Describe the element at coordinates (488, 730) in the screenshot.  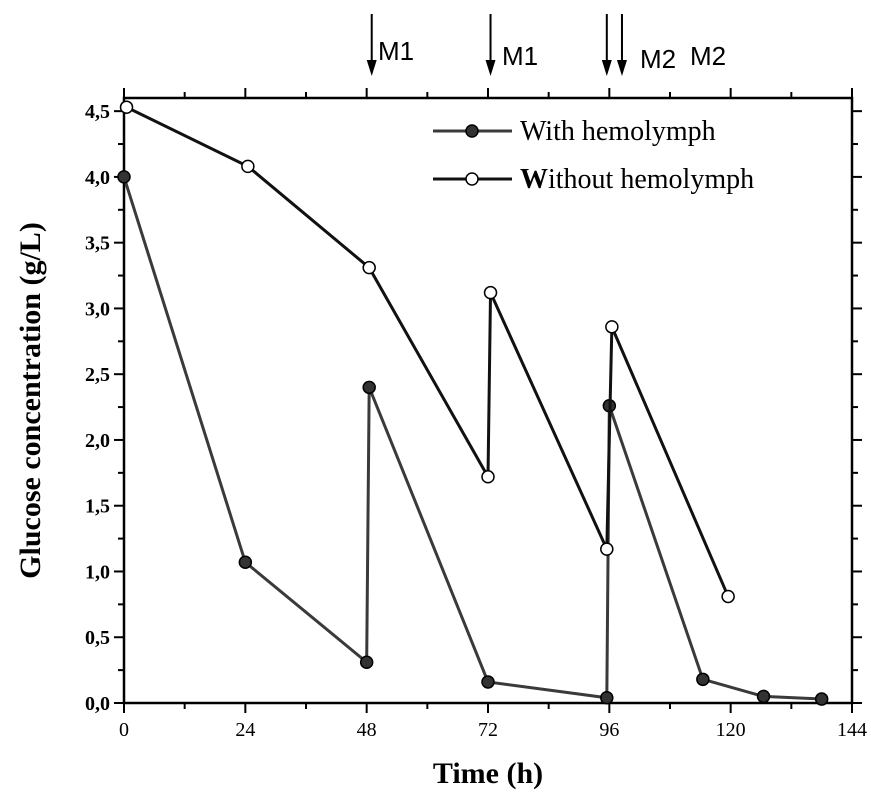
I see `x-tick-label: 72` at that location.